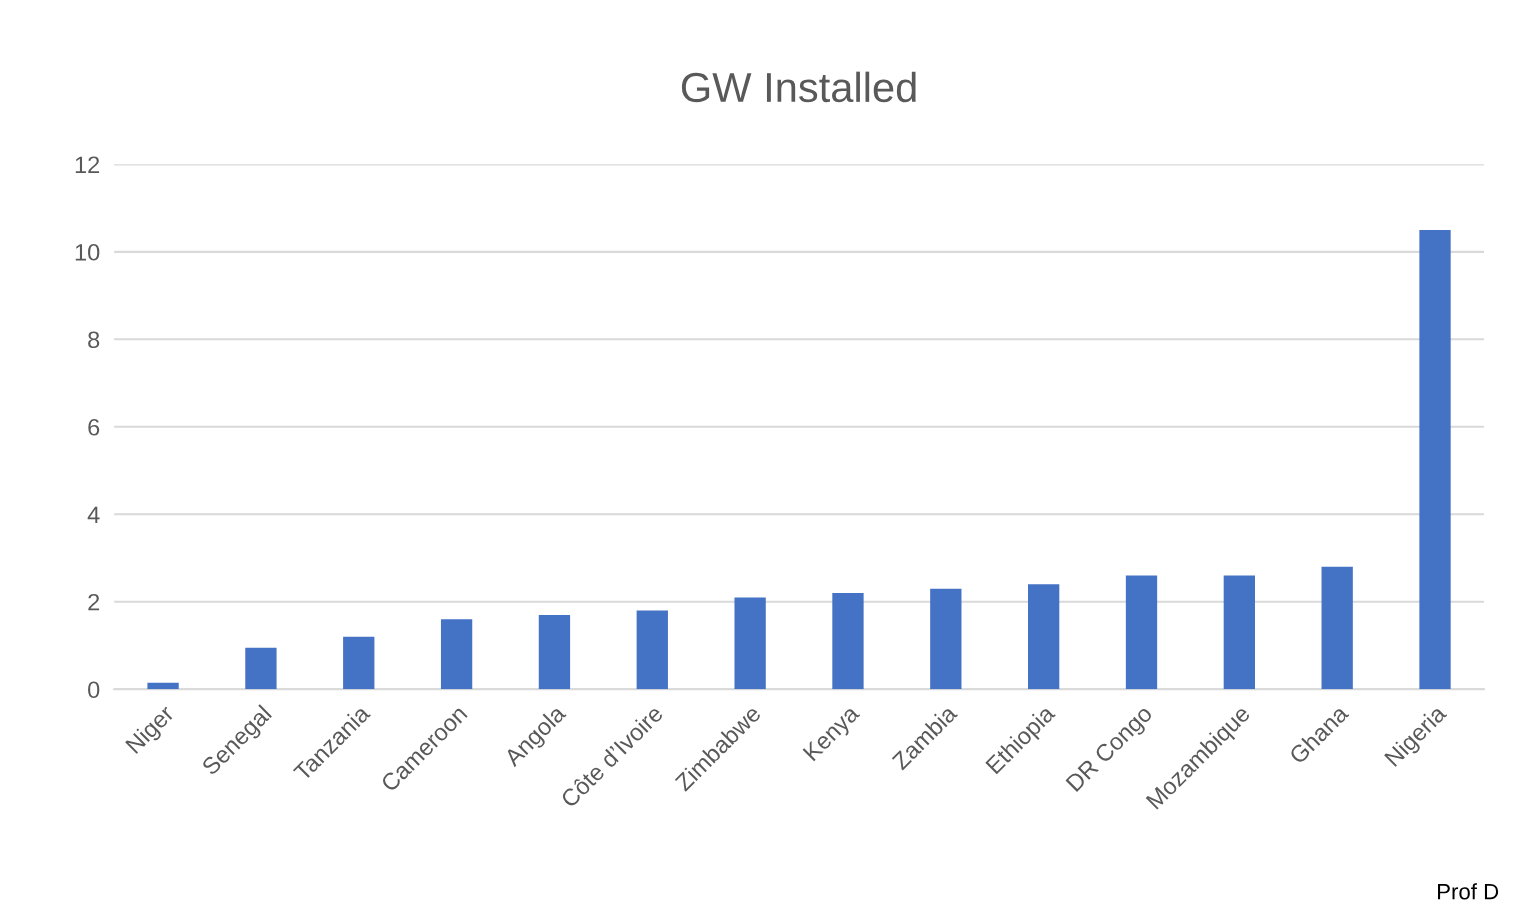 The height and width of the screenshot is (913, 1522). Describe the element at coordinates (94, 427) in the screenshot. I see `y-tick-label: 6` at that location.